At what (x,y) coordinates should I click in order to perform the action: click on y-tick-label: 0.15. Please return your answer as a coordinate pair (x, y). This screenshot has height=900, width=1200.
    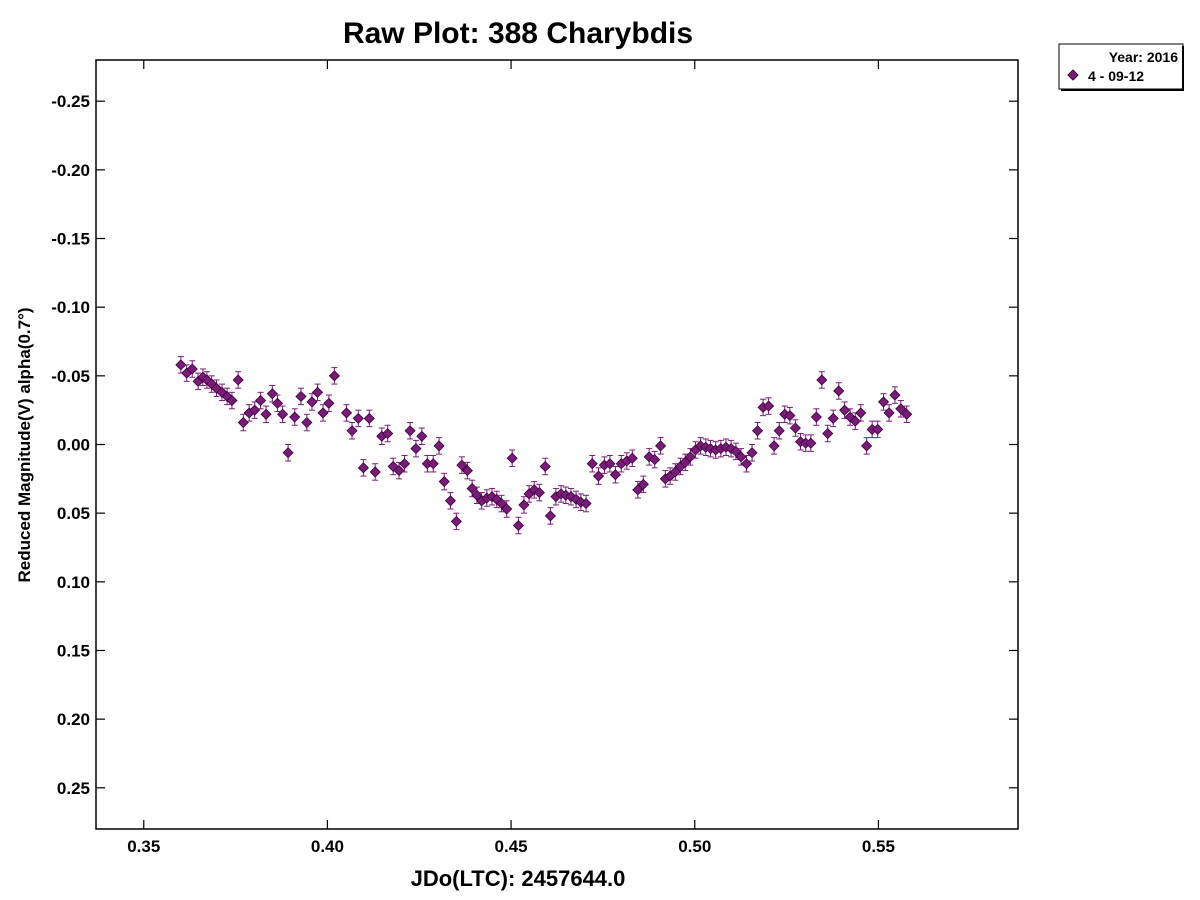
    Looking at the image, I should click on (73, 650).